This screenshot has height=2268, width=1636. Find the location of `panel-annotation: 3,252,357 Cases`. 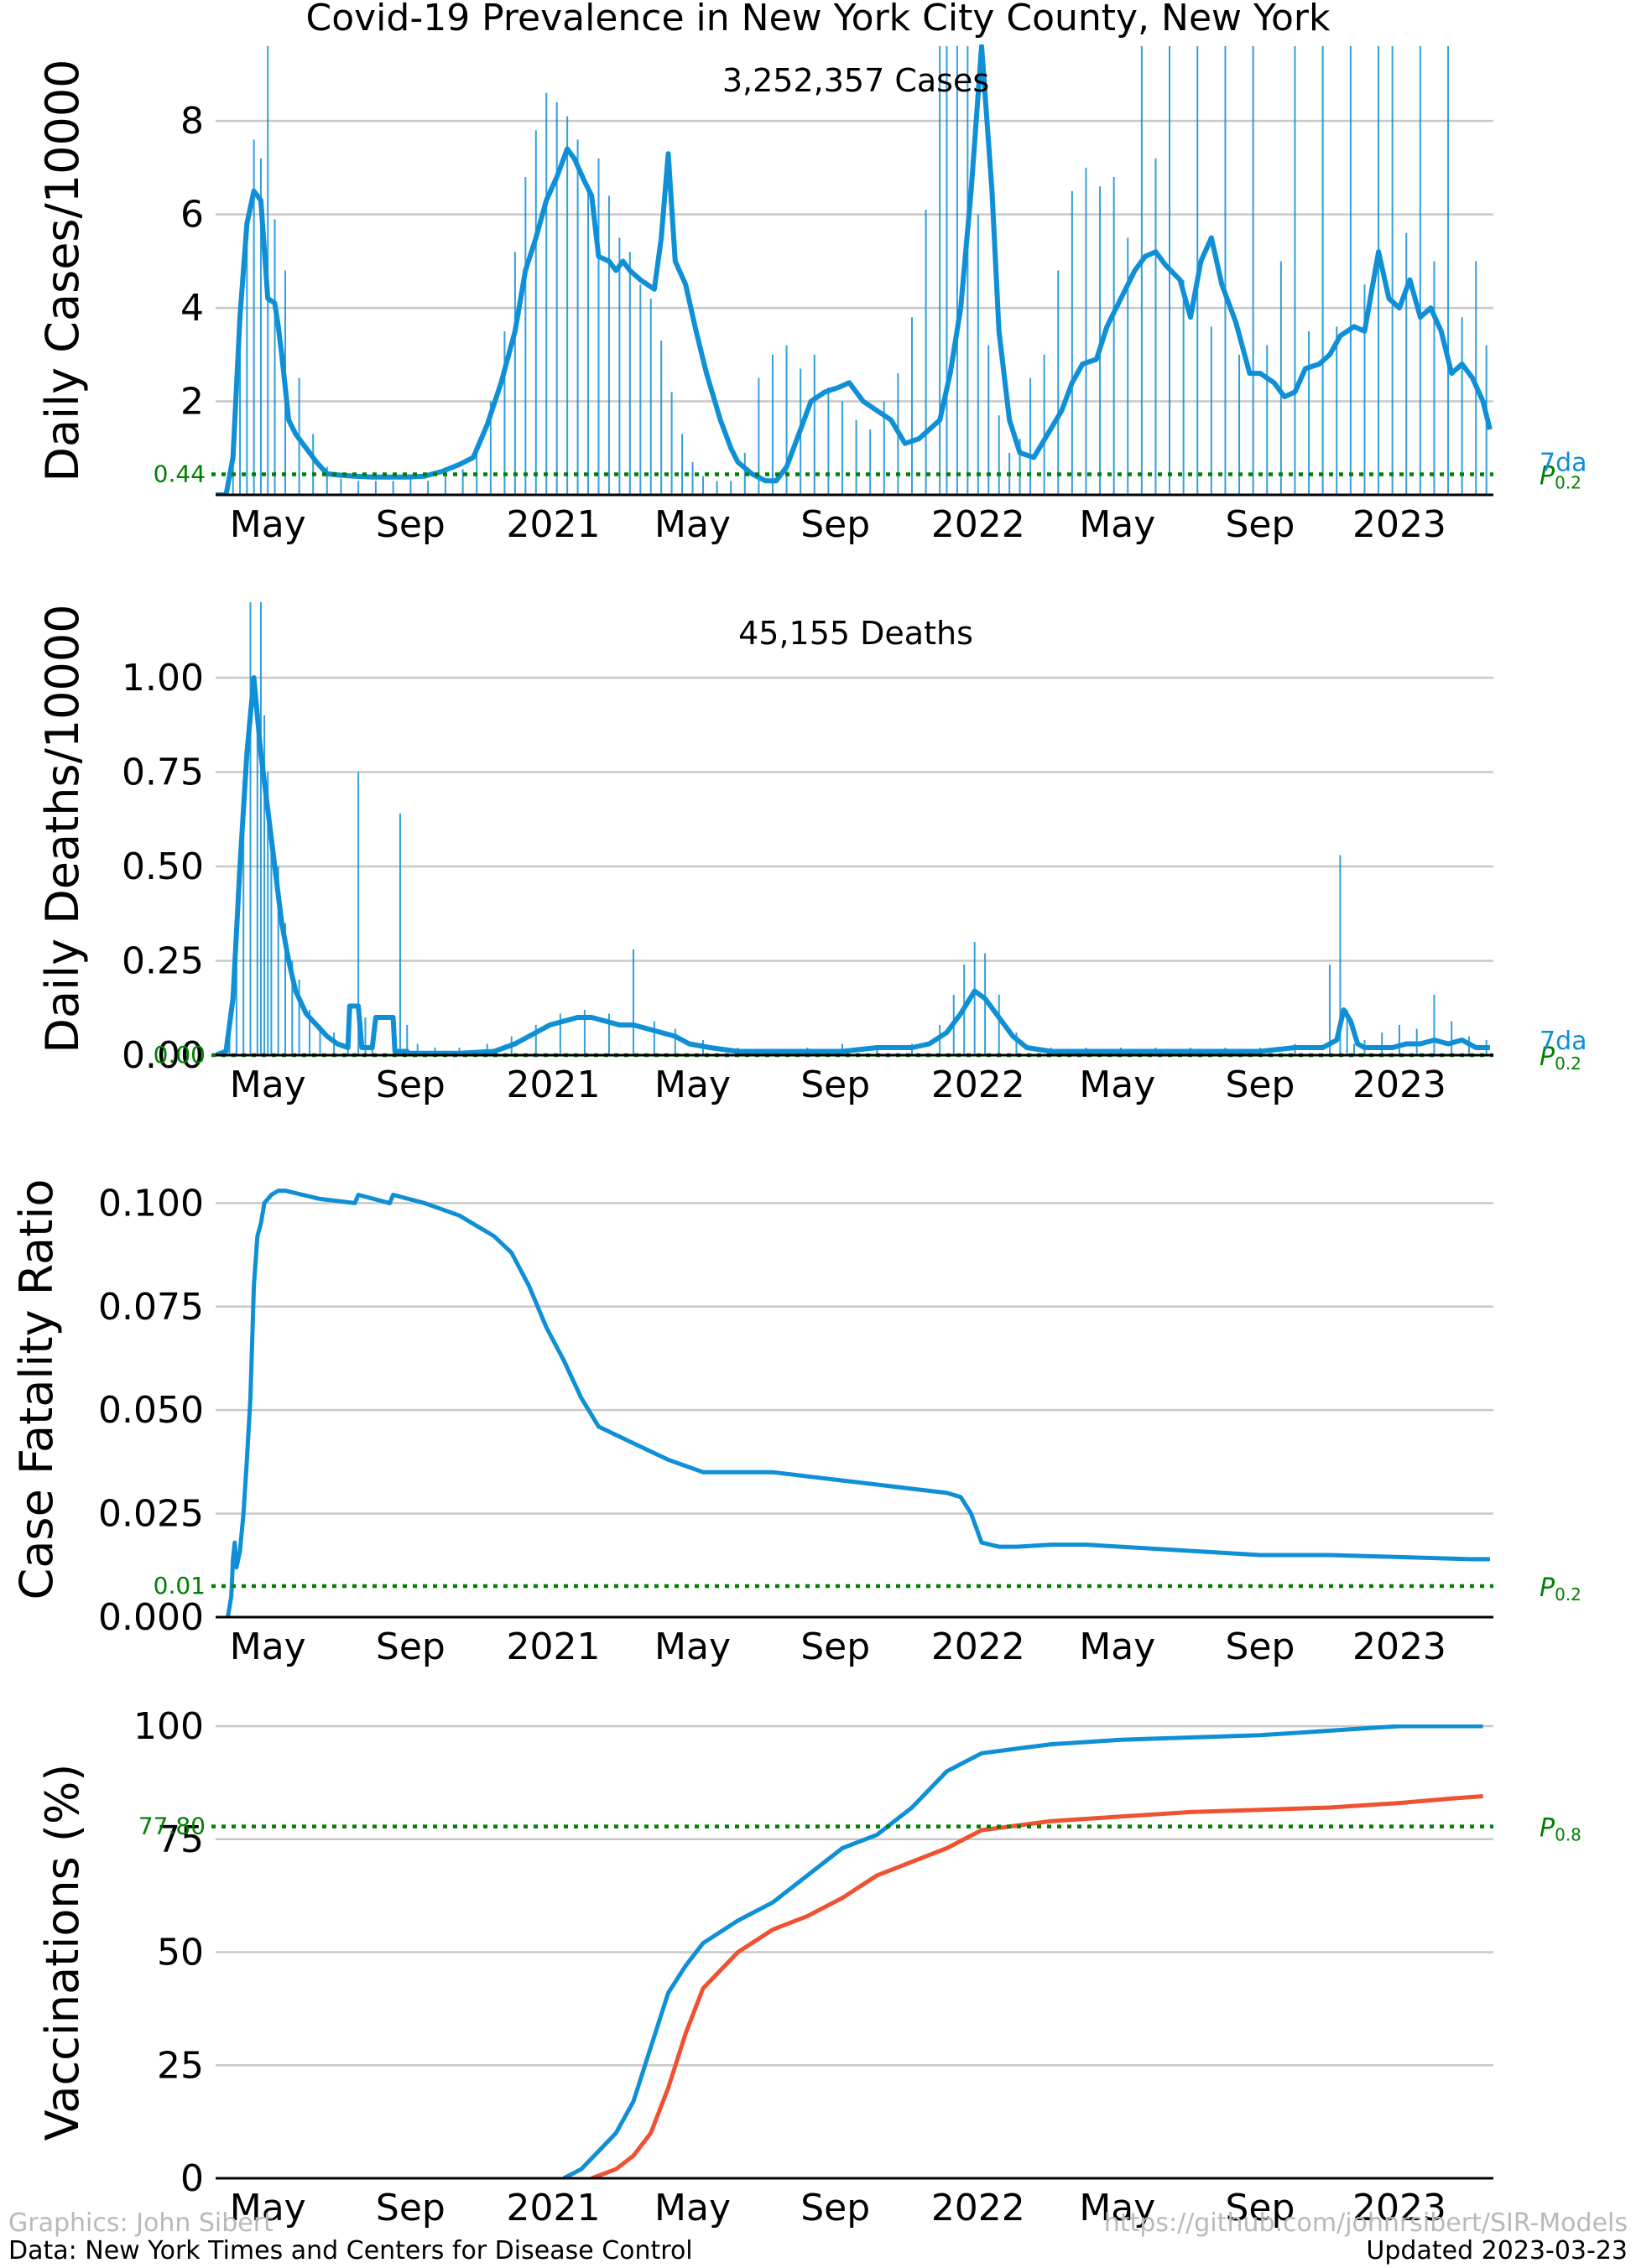

panel-annotation: 3,252,357 Cases is located at coordinates (856, 80).